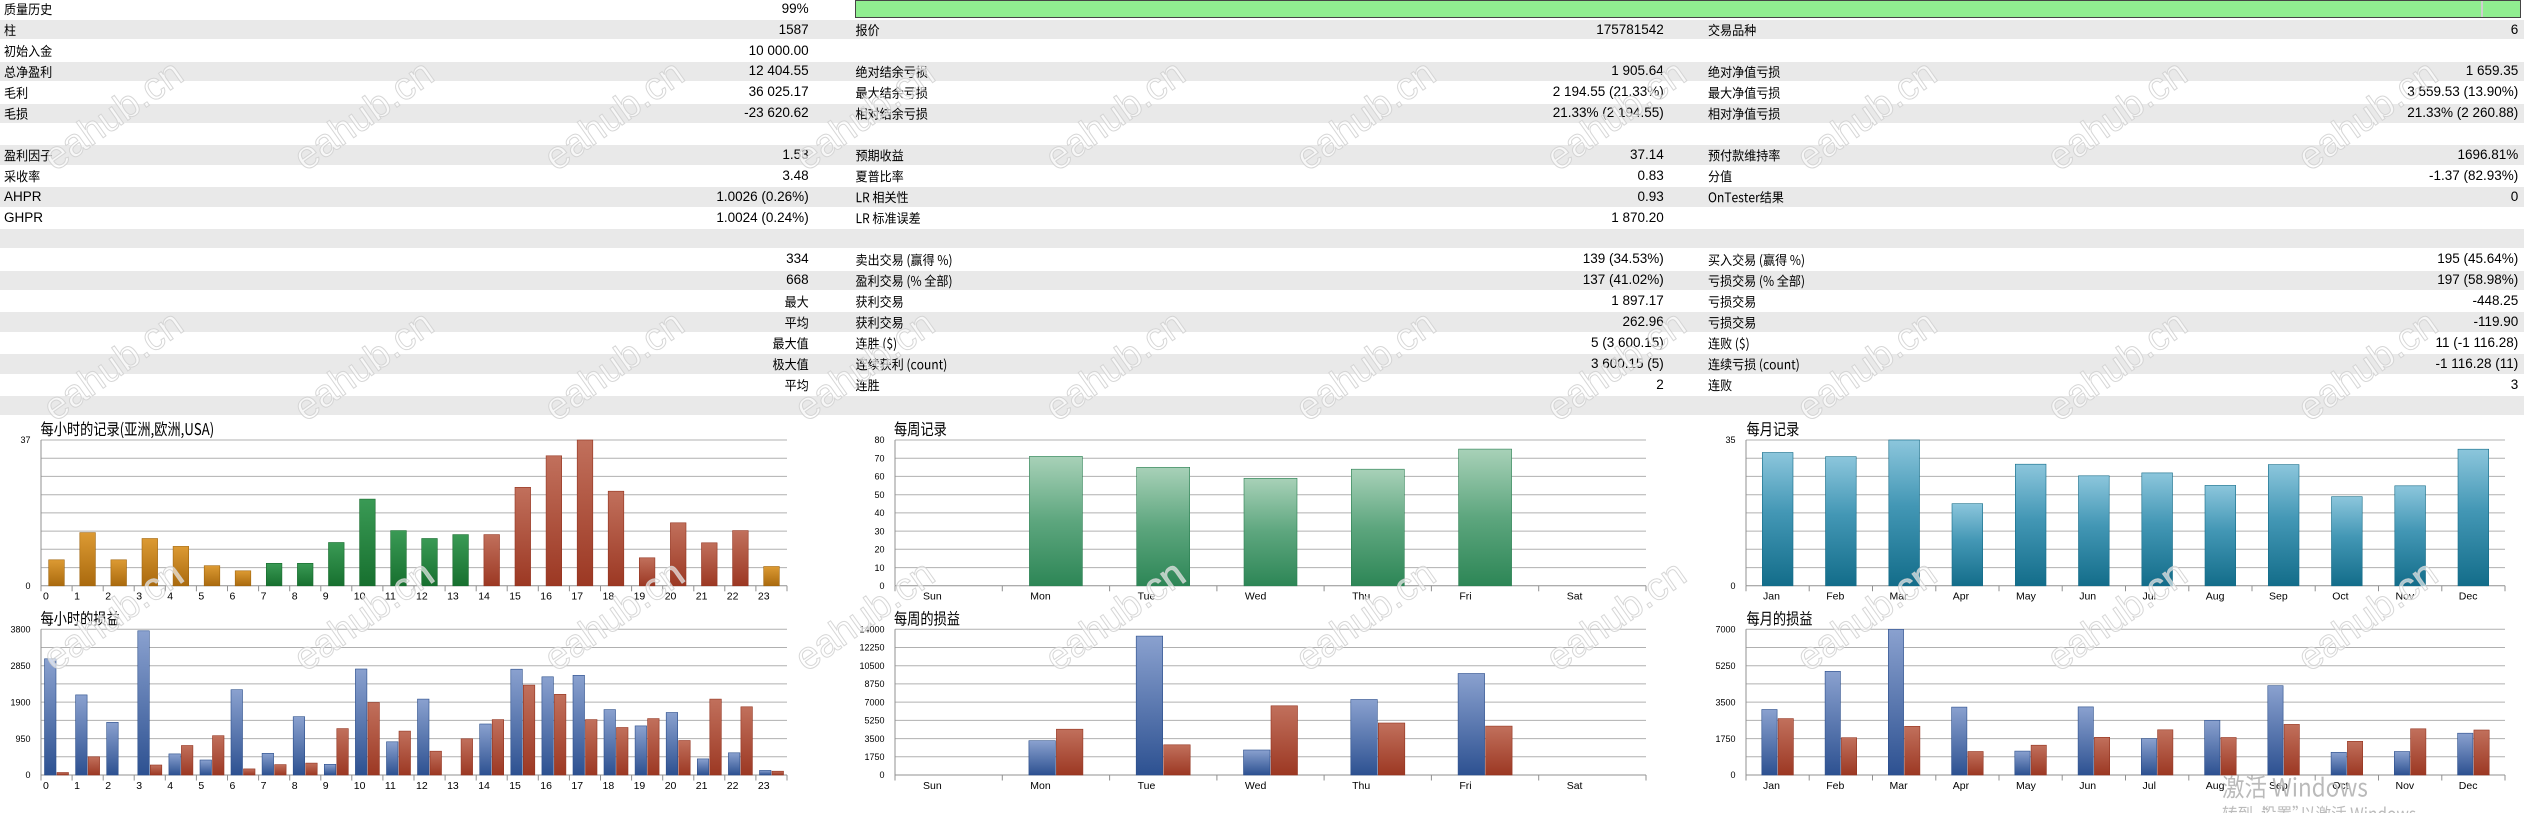 The width and height of the screenshot is (2524, 813). I want to click on svg-text: 5250, so click(1725, 666).